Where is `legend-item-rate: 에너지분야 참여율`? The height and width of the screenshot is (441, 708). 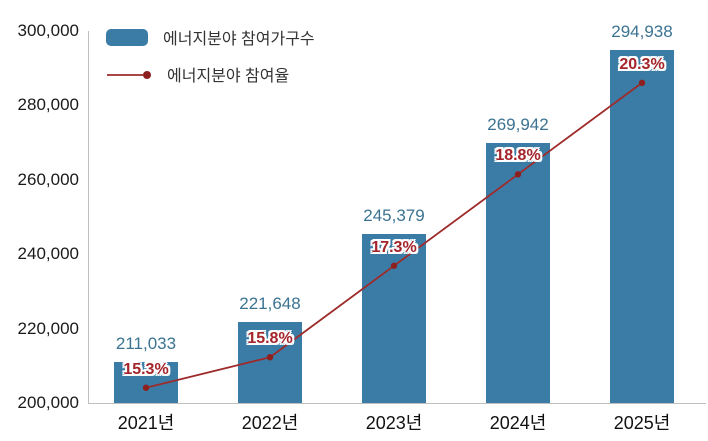
legend-item-rate: 에너지분야 참여율 is located at coordinates (210, 74).